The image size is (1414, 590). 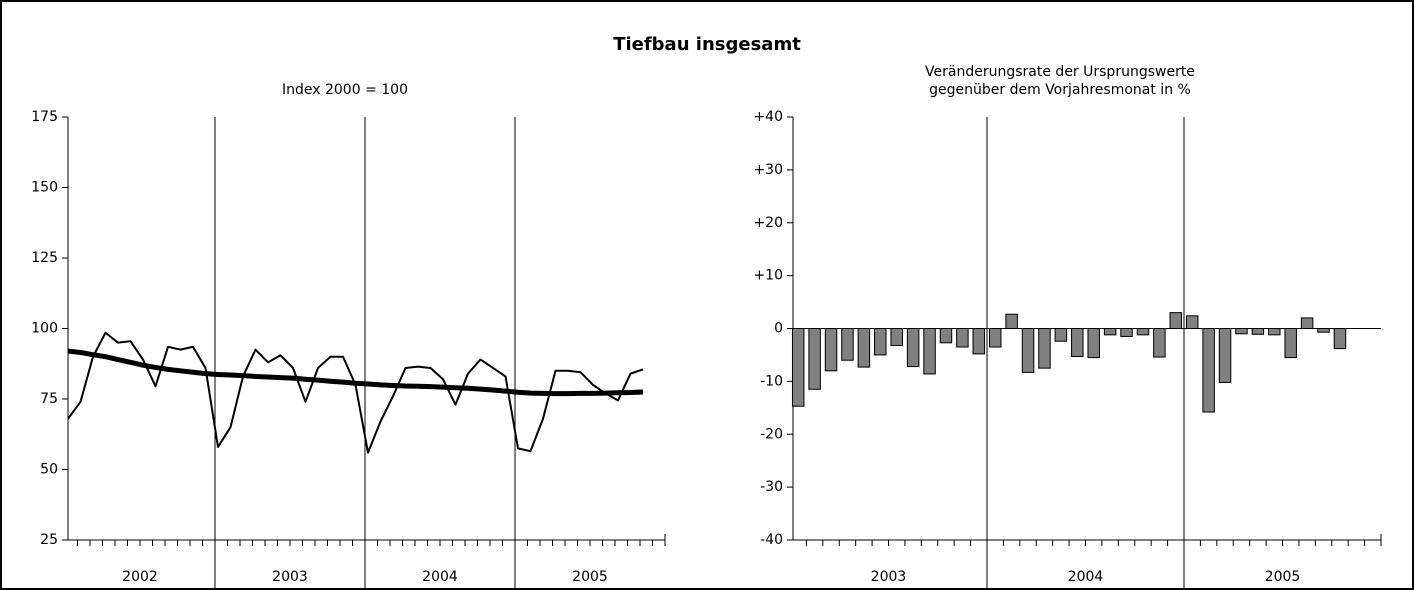 What do you see at coordinates (768, 223) in the screenshot?
I see `y-tick-label: +20` at bounding box center [768, 223].